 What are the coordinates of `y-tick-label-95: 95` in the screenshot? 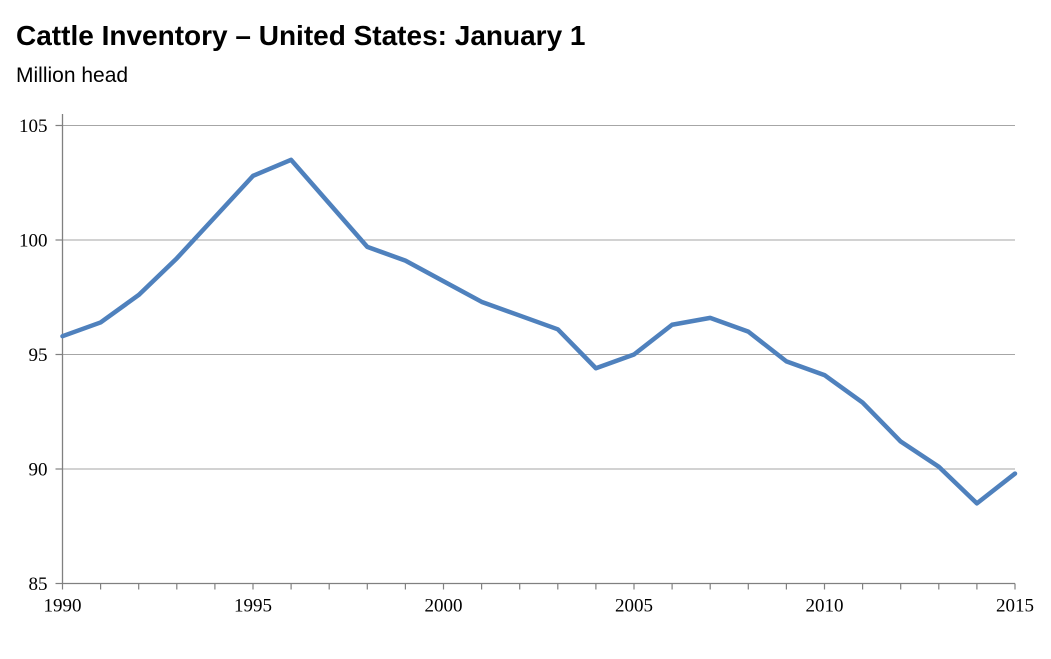 It's located at (38, 355).